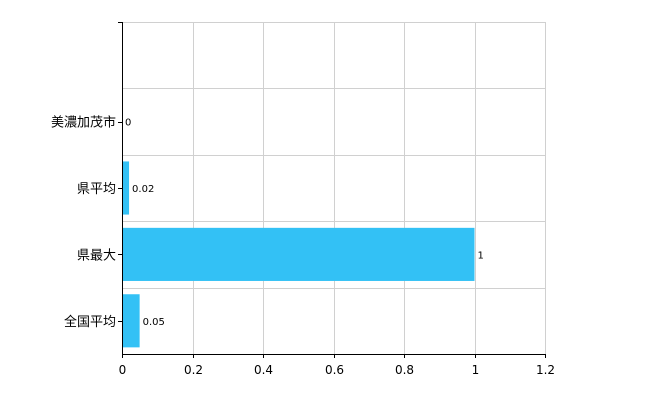  Describe the element at coordinates (83, 123) in the screenshot. I see `category-label: 美濃加茂市` at that location.